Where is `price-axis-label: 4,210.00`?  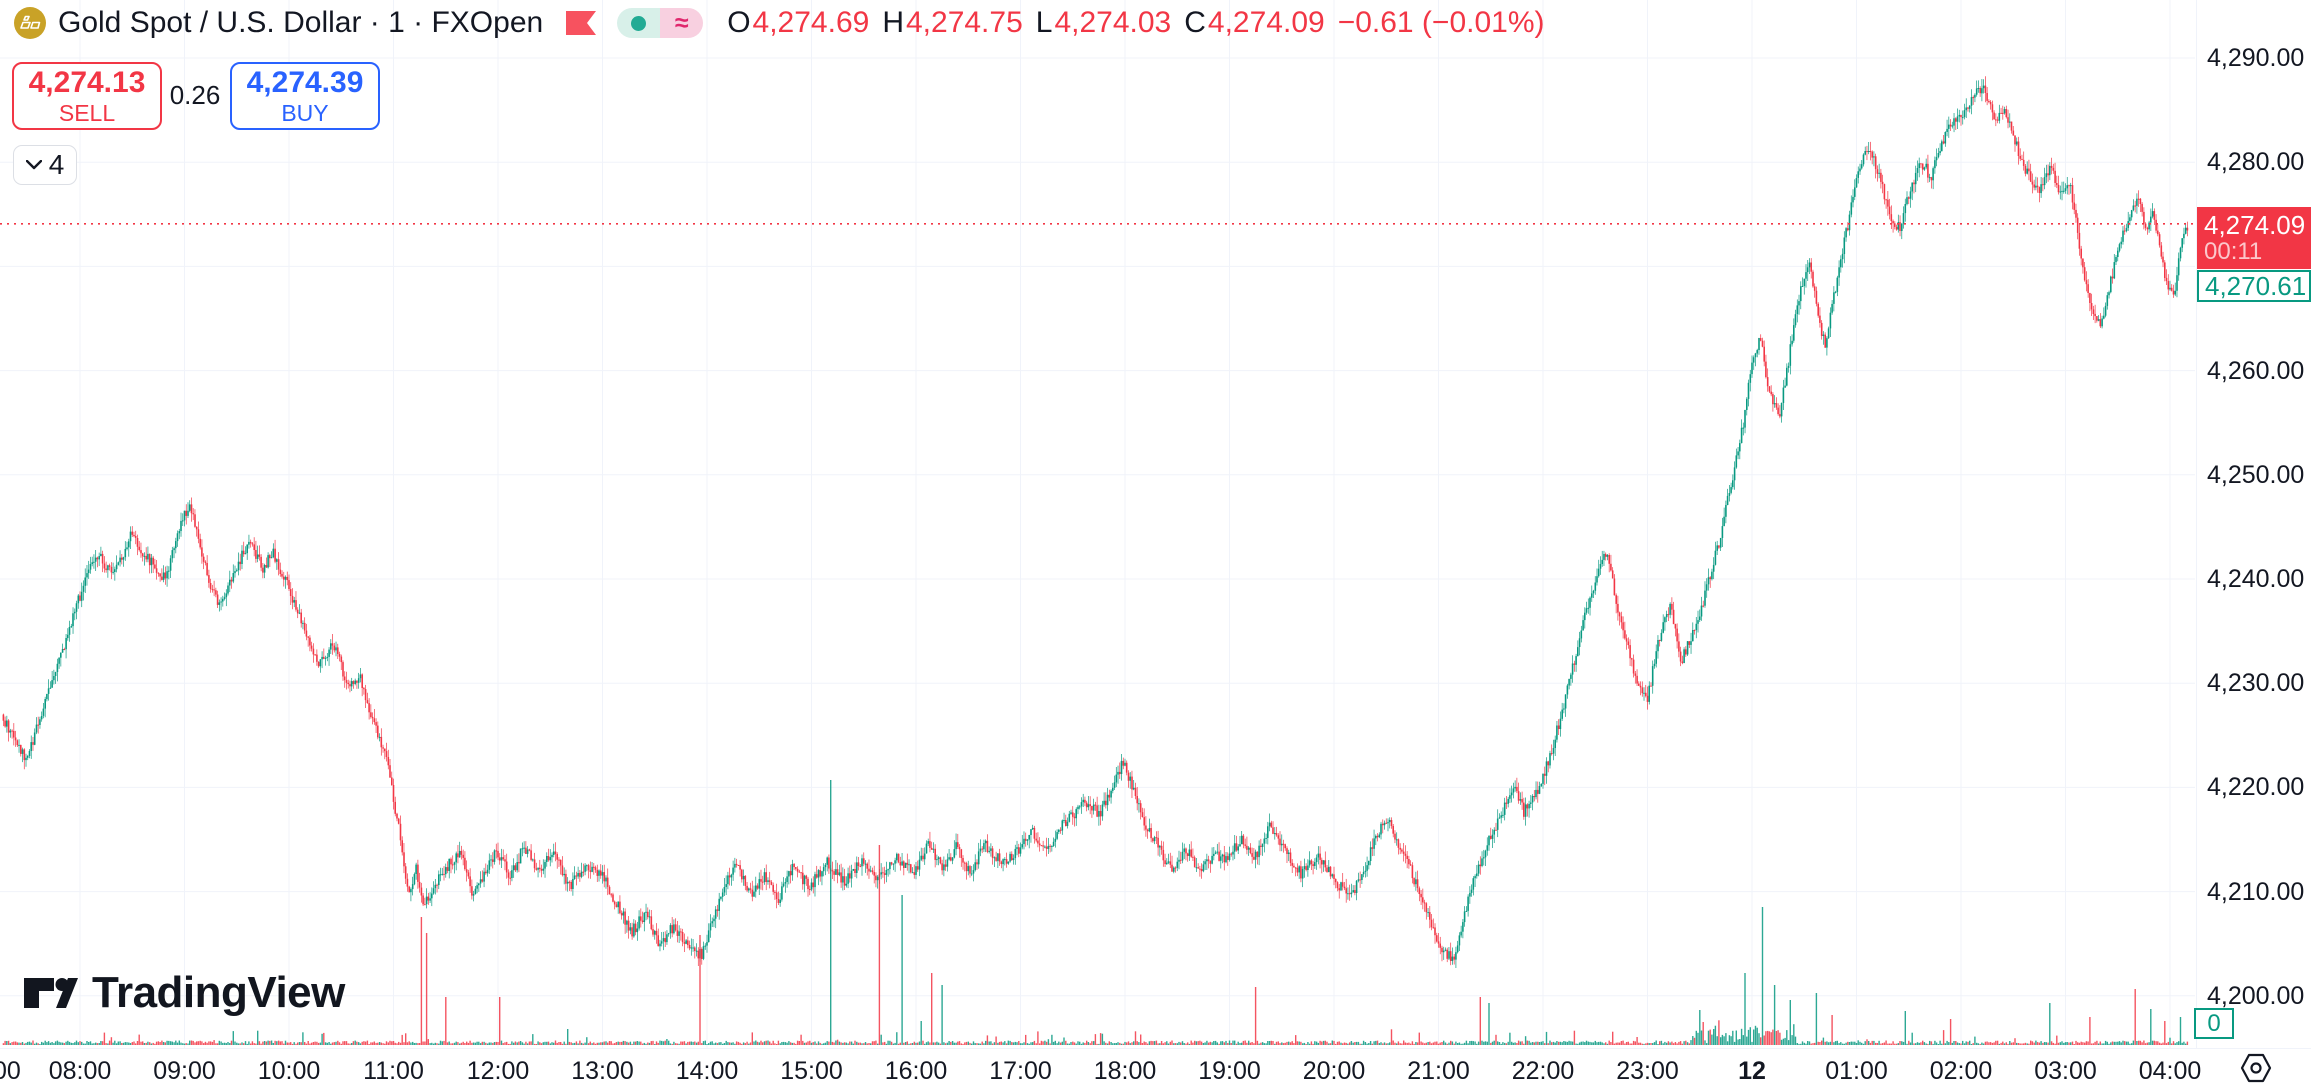
price-axis-label: 4,210.00 is located at coordinates (2256, 891).